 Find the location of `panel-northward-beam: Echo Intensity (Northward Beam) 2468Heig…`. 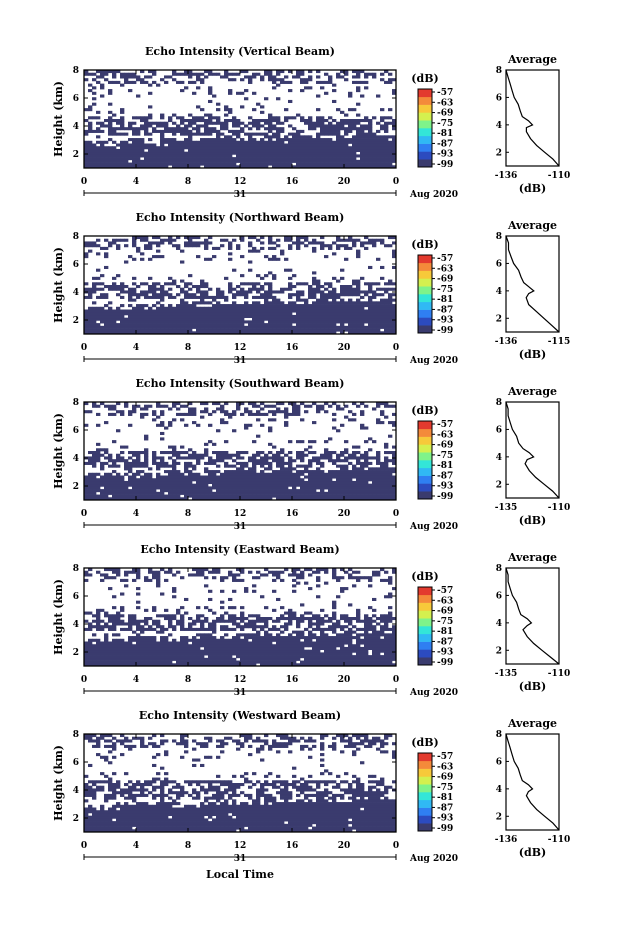

panel-northward-beam: Echo Intensity (Northward Beam) 2468Heig… is located at coordinates (311, 288).